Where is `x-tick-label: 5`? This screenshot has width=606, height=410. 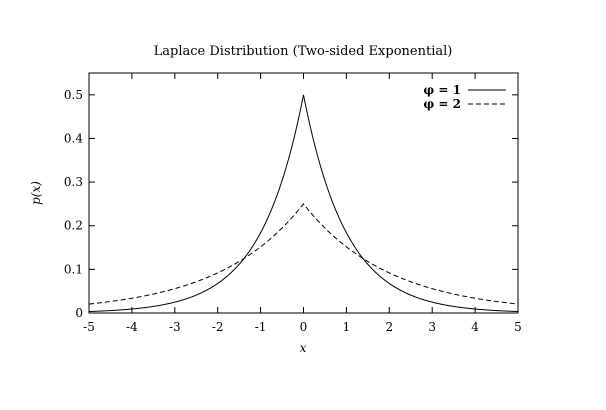 x-tick-label: 5 is located at coordinates (518, 327).